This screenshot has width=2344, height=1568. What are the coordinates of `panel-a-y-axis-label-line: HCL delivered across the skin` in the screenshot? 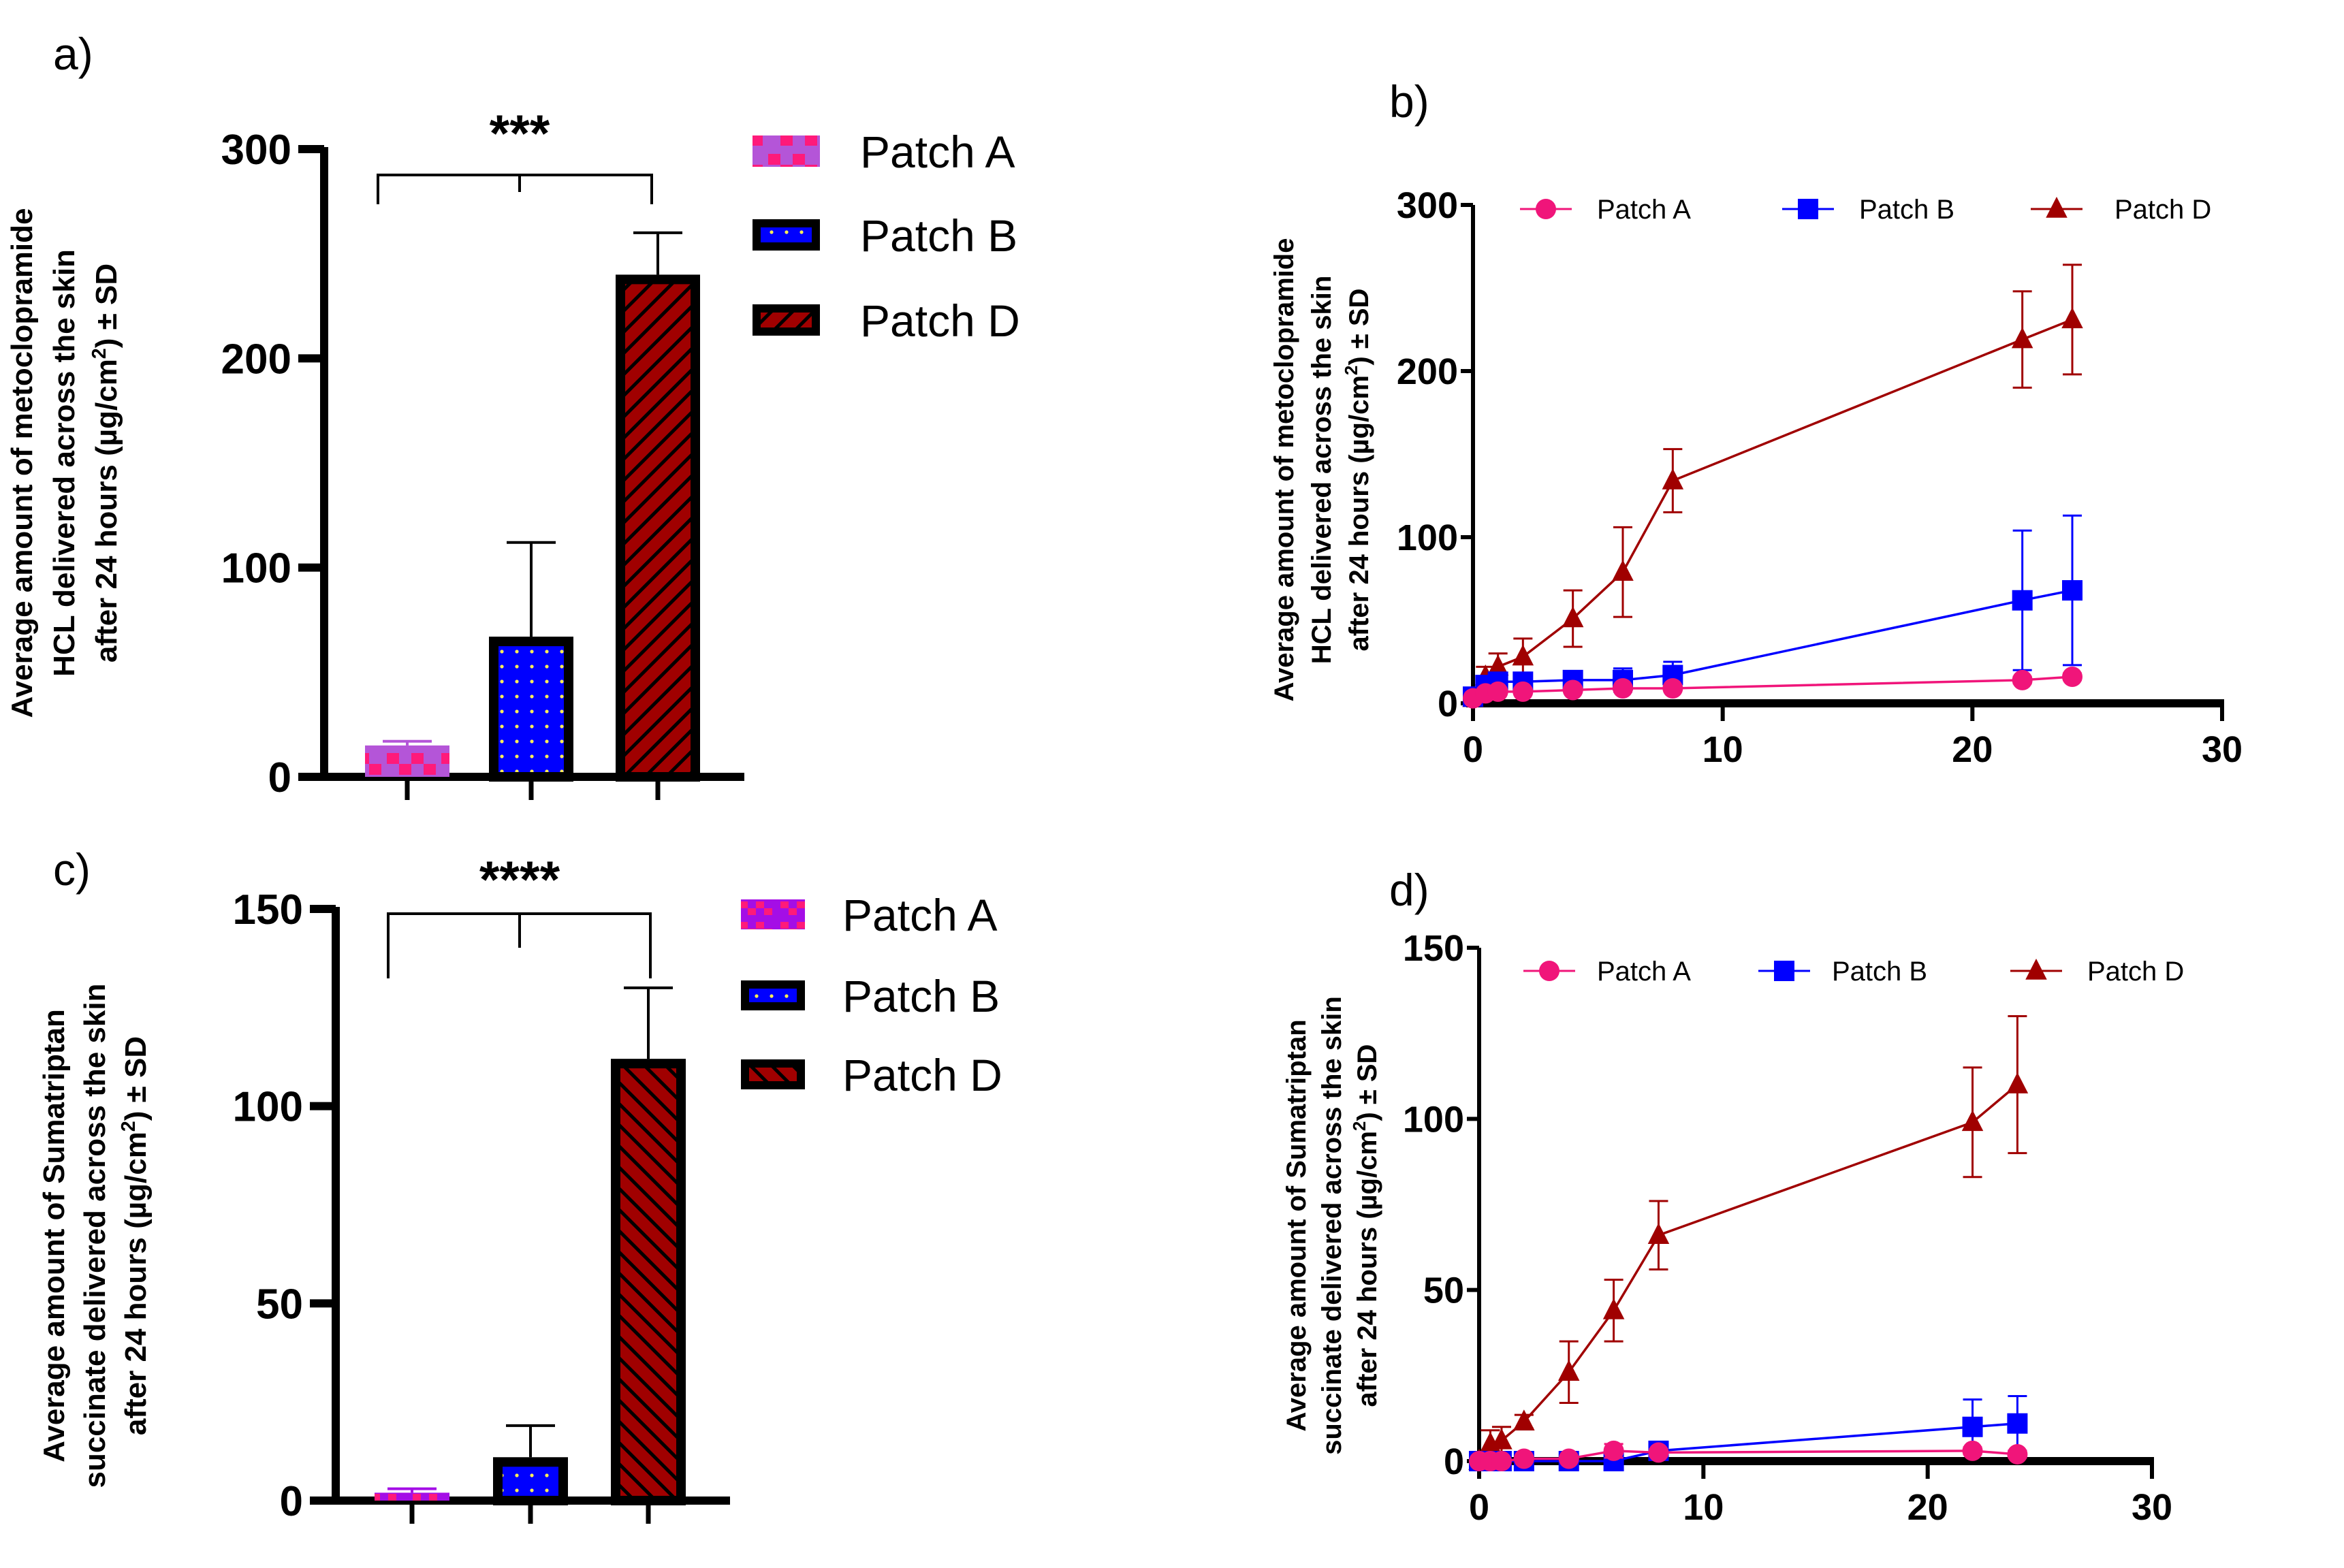 It's located at (64, 463).